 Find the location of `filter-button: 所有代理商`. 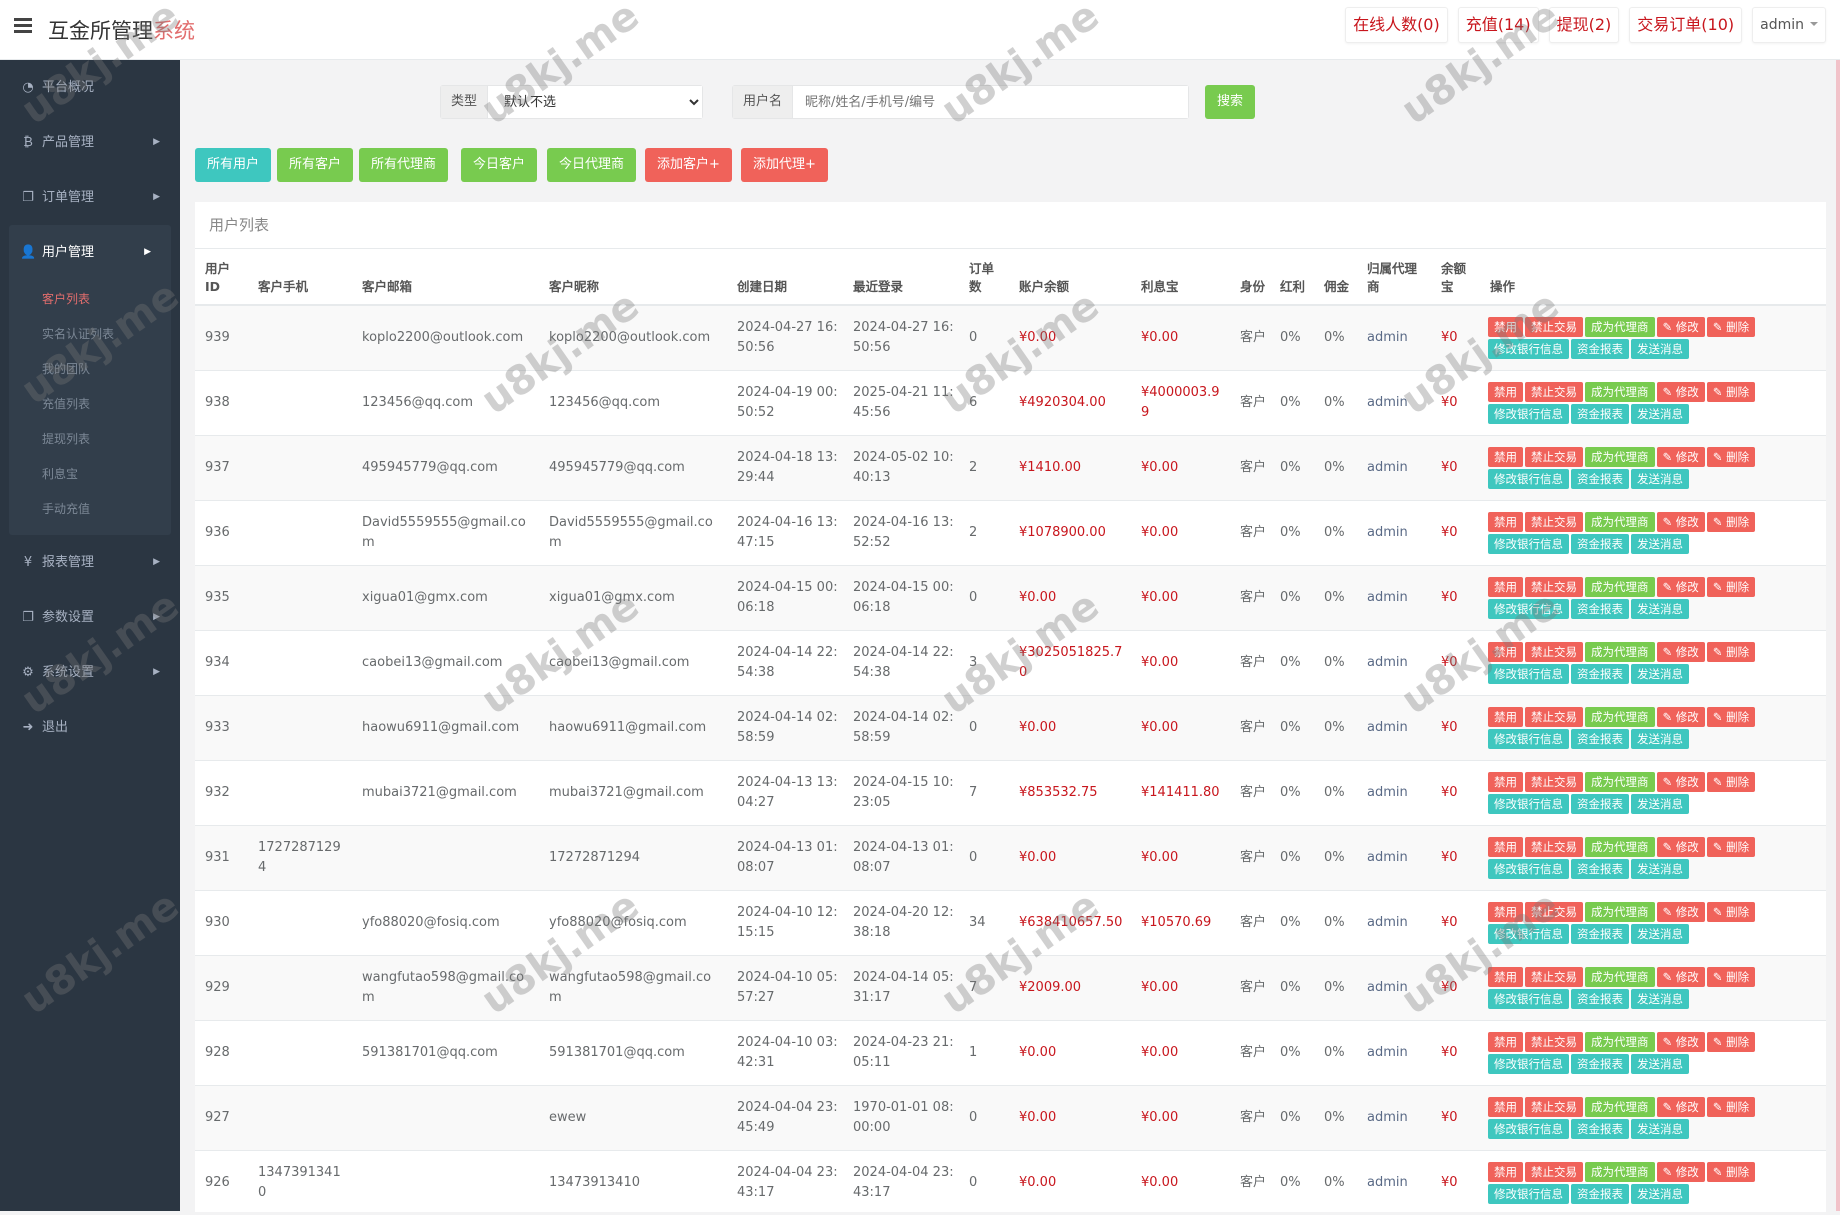

filter-button: 所有代理商 is located at coordinates (404, 165).